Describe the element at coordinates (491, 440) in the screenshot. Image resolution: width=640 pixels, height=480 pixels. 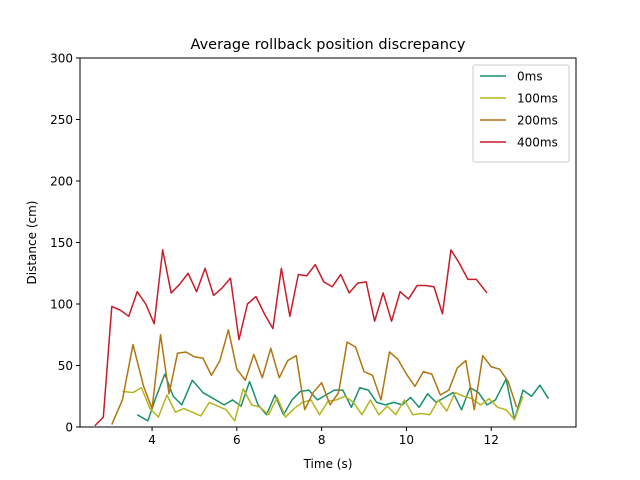
I see `x-tick-label: 12` at that location.